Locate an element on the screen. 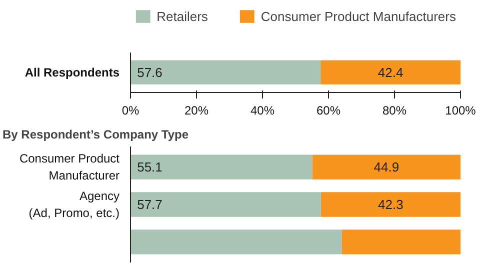 This screenshot has width=480, height=270. x-tick-label: 20% is located at coordinates (196, 111).